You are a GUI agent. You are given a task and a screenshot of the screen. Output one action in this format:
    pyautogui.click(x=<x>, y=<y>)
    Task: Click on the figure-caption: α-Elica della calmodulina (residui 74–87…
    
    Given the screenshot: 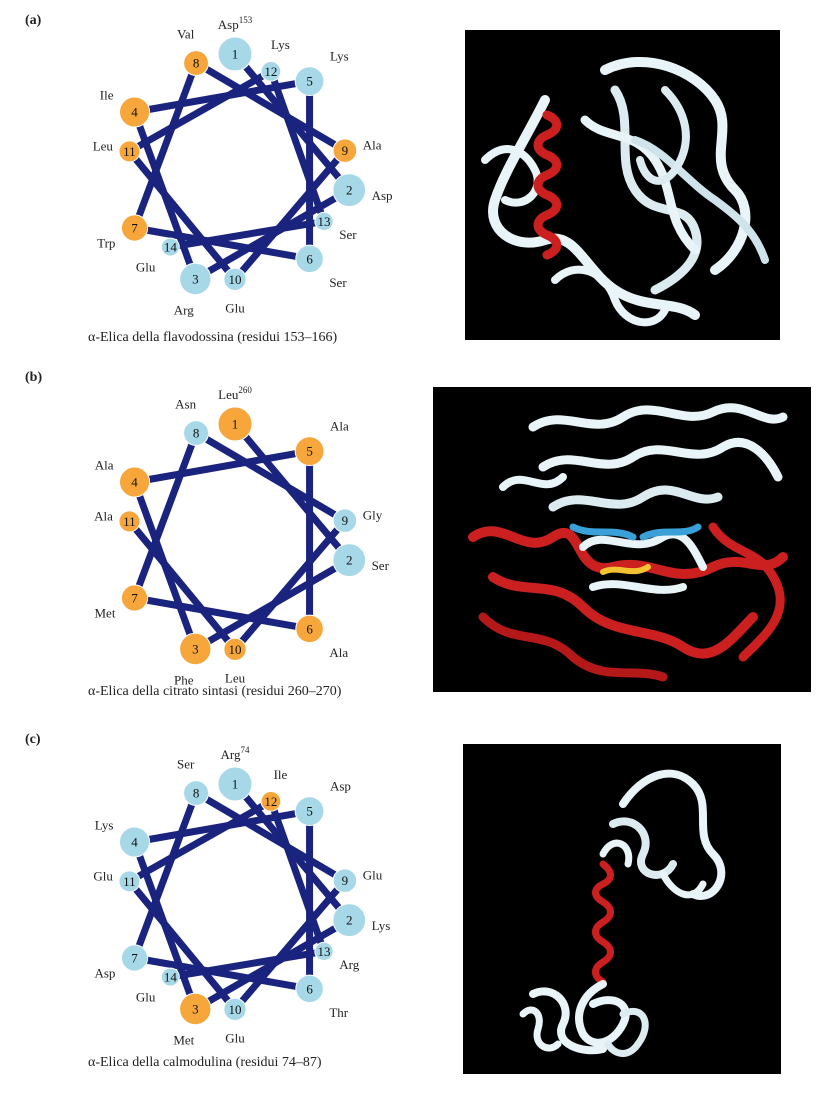 What is the action you would take?
    pyautogui.click(x=205, y=1062)
    